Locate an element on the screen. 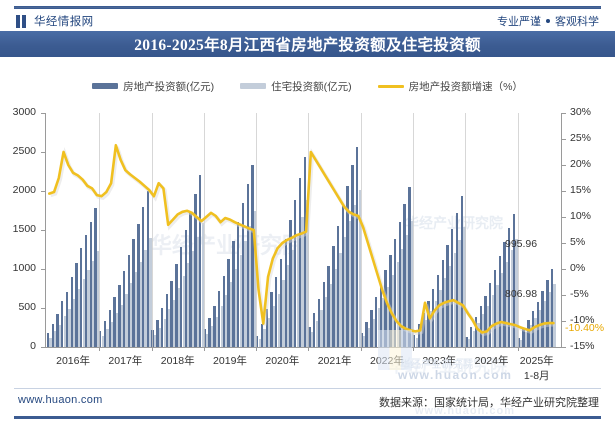 Image resolution: width=615 pixels, height=427 pixels. y-label-right-7: 20% is located at coordinates (581, 164).